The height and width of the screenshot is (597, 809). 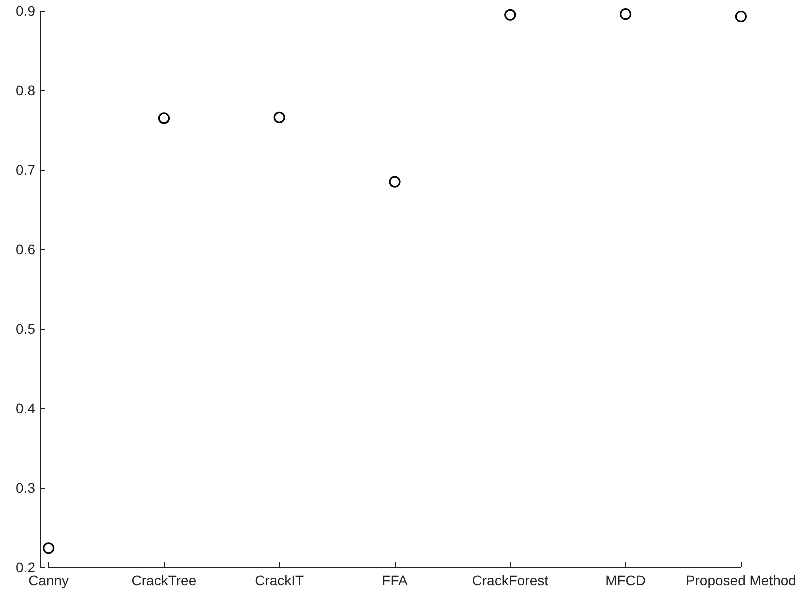 What do you see at coordinates (164, 580) in the screenshot?
I see `x-tick-label: CrackTree` at bounding box center [164, 580].